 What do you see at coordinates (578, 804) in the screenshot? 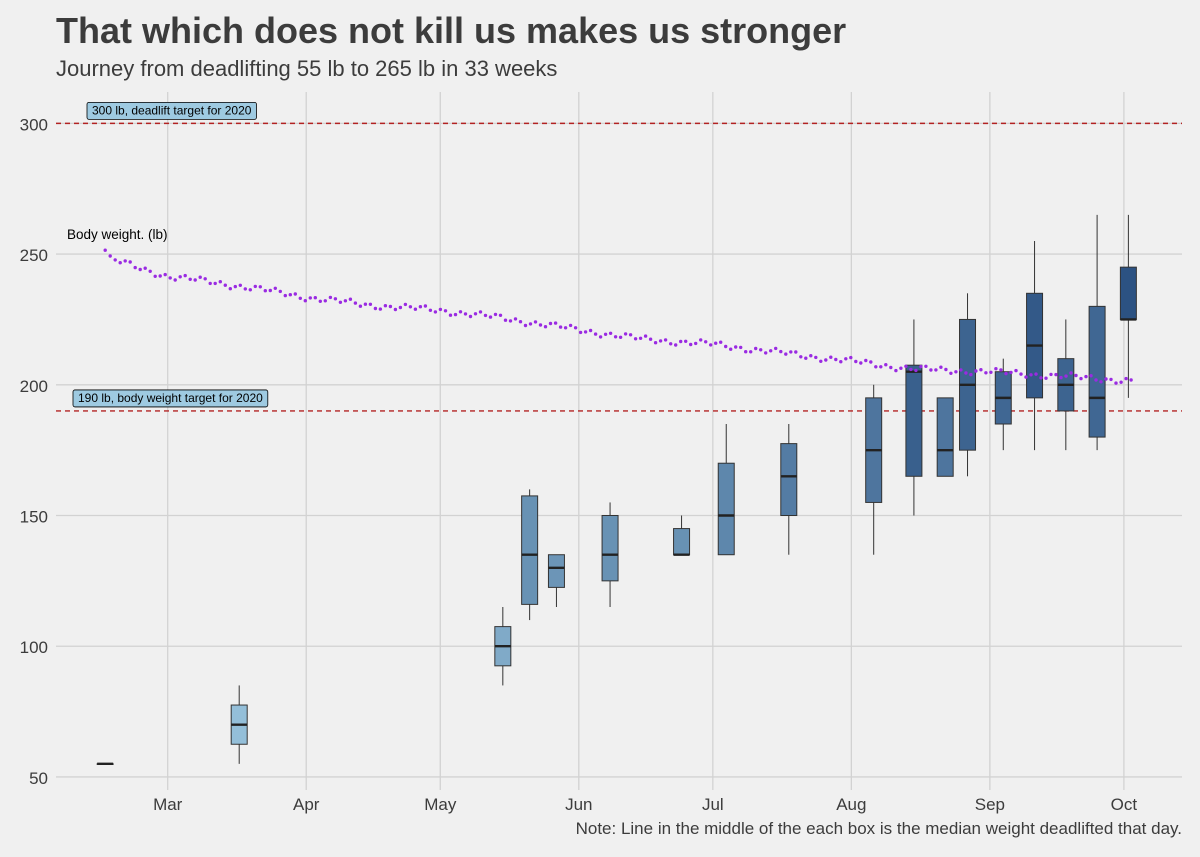
I see `x-tick-label: Jun` at bounding box center [578, 804].